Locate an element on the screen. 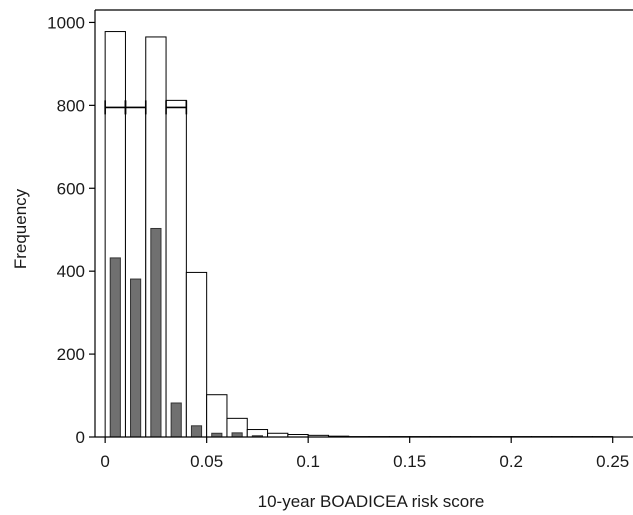  y-tick-label: 0 is located at coordinates (80, 437).